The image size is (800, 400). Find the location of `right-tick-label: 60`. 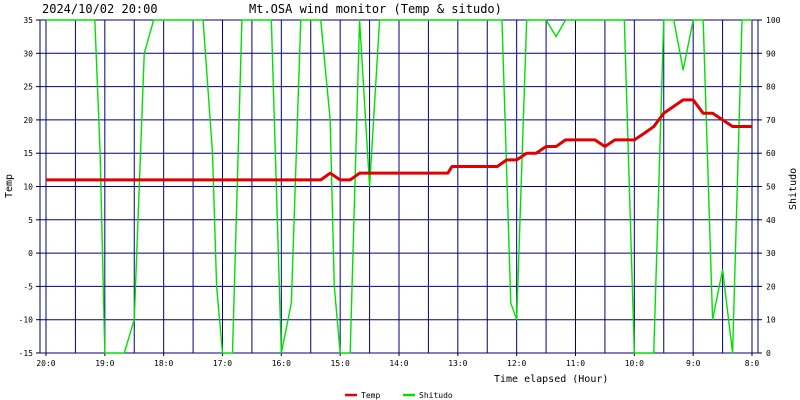

right-tick-label: 60 is located at coordinates (771, 153).